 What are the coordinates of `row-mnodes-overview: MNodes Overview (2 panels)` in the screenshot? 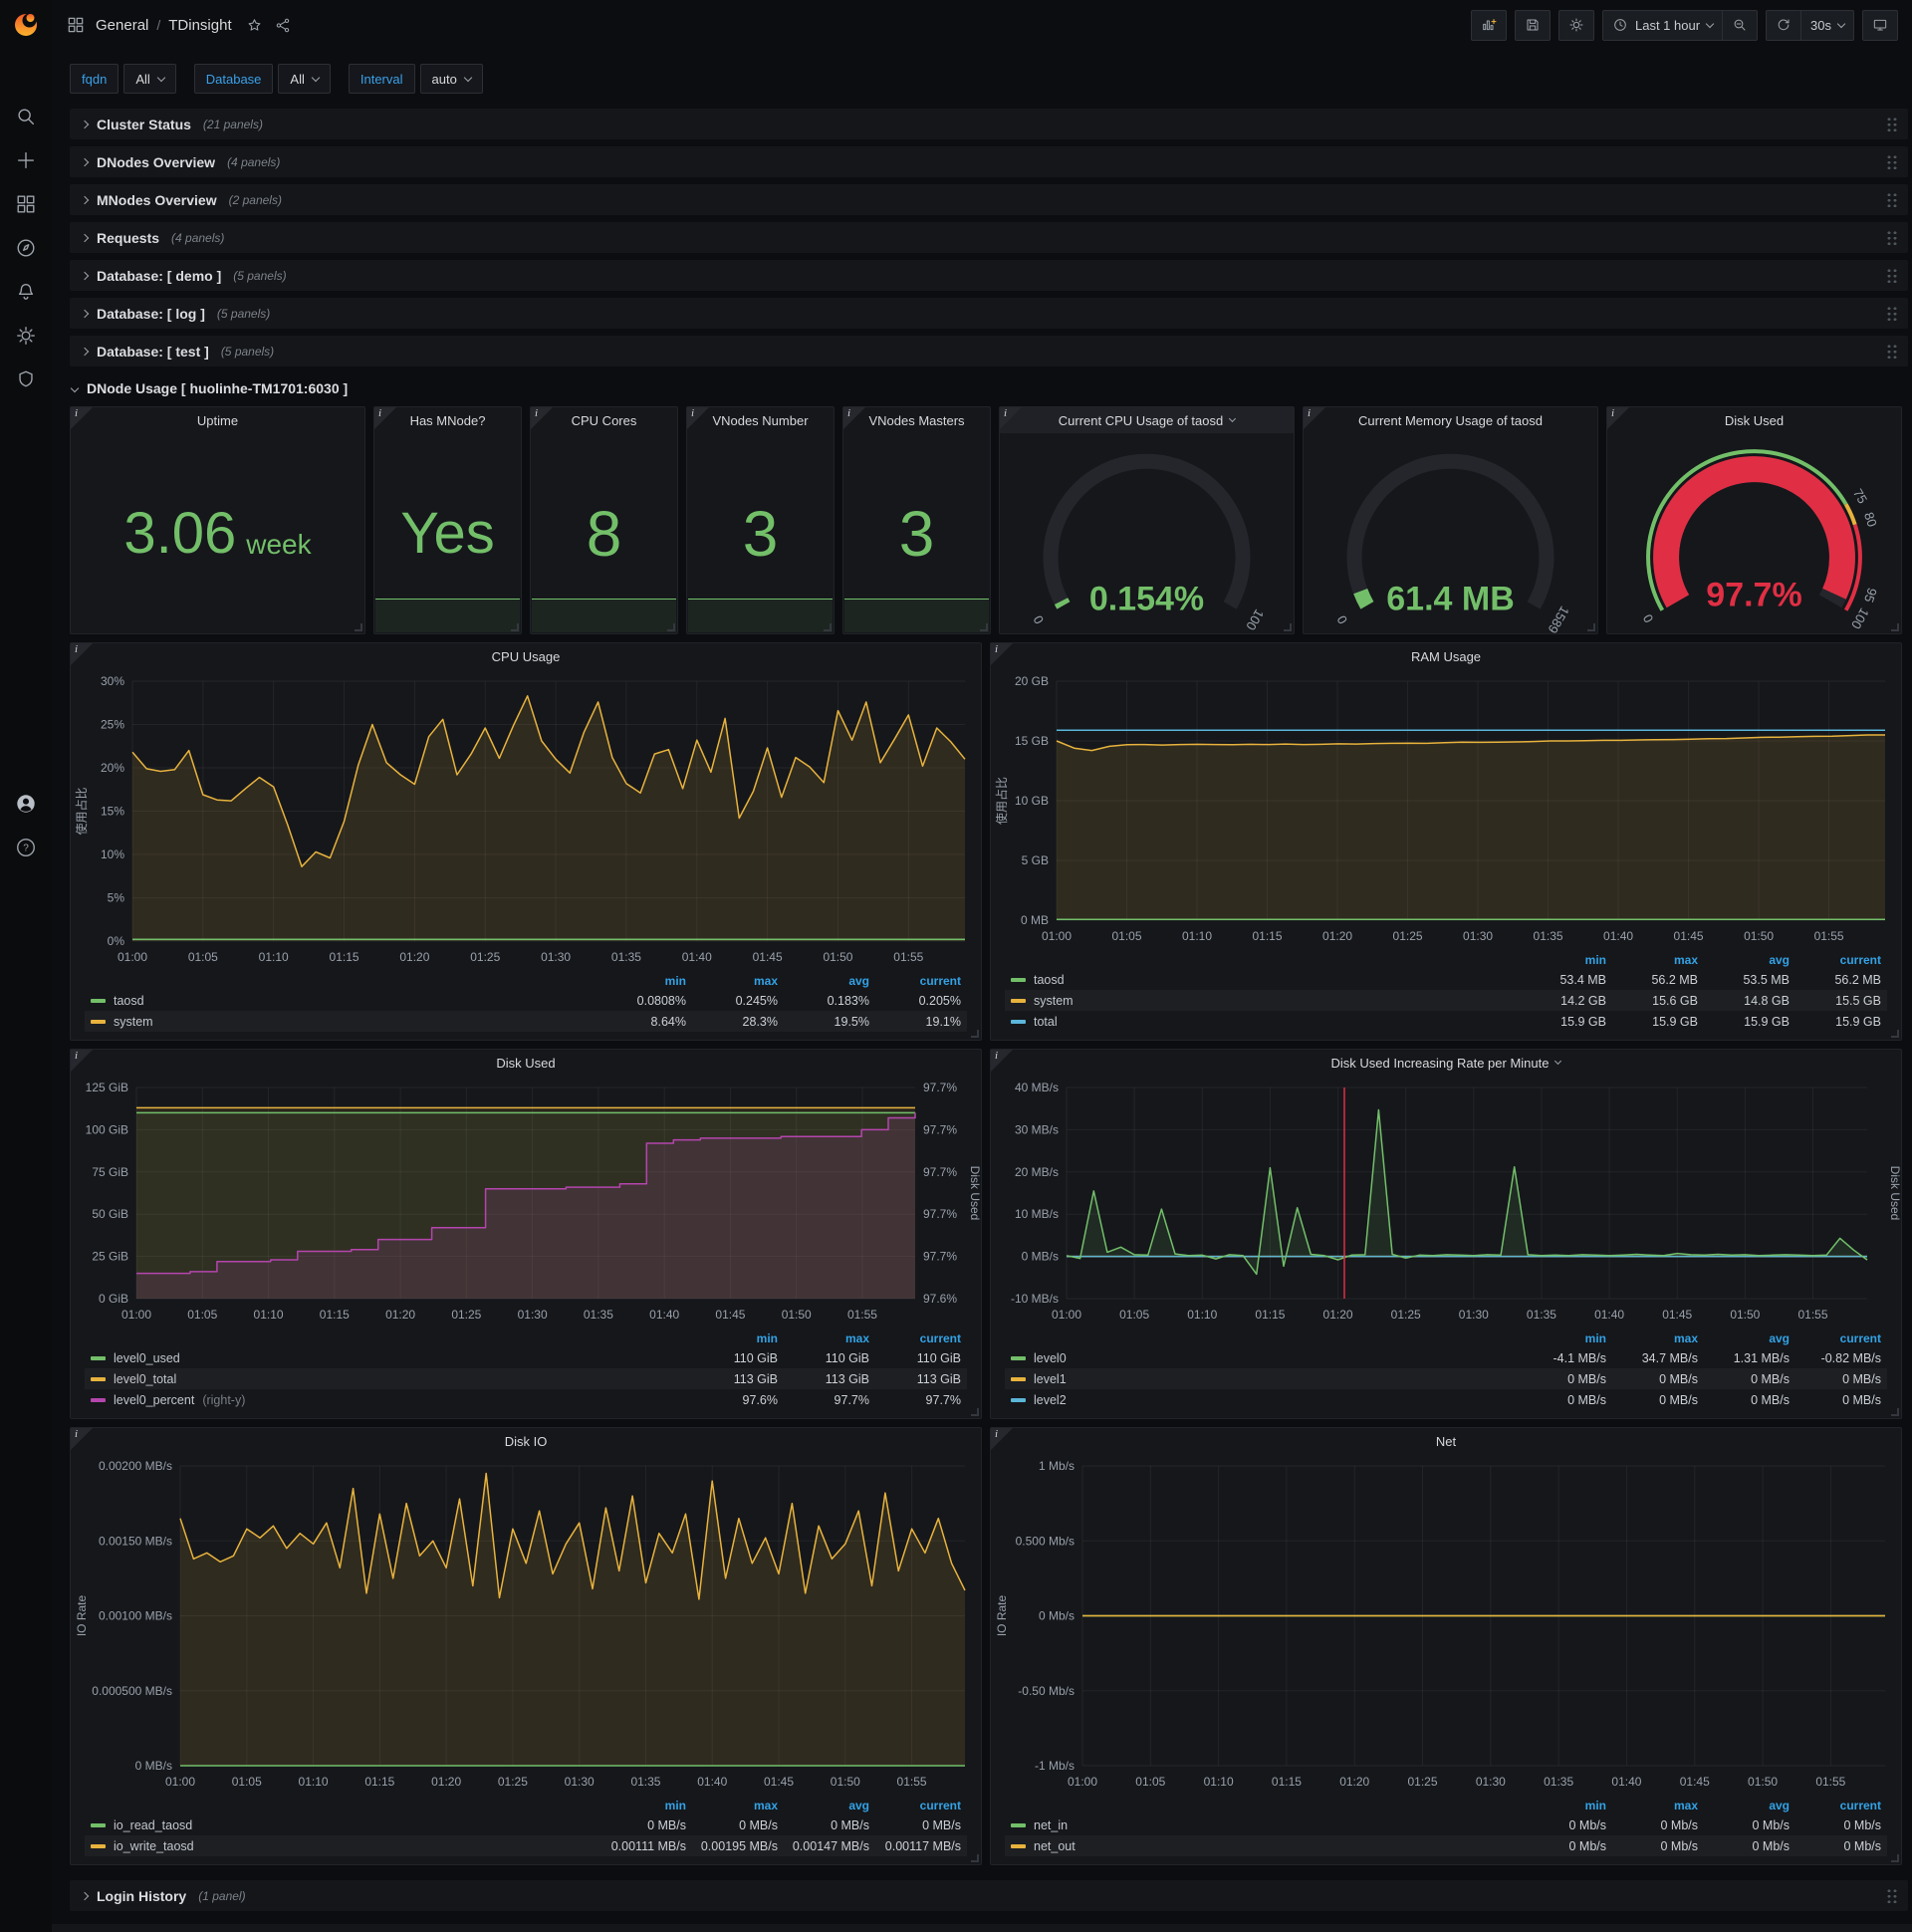 It's located at (989, 199).